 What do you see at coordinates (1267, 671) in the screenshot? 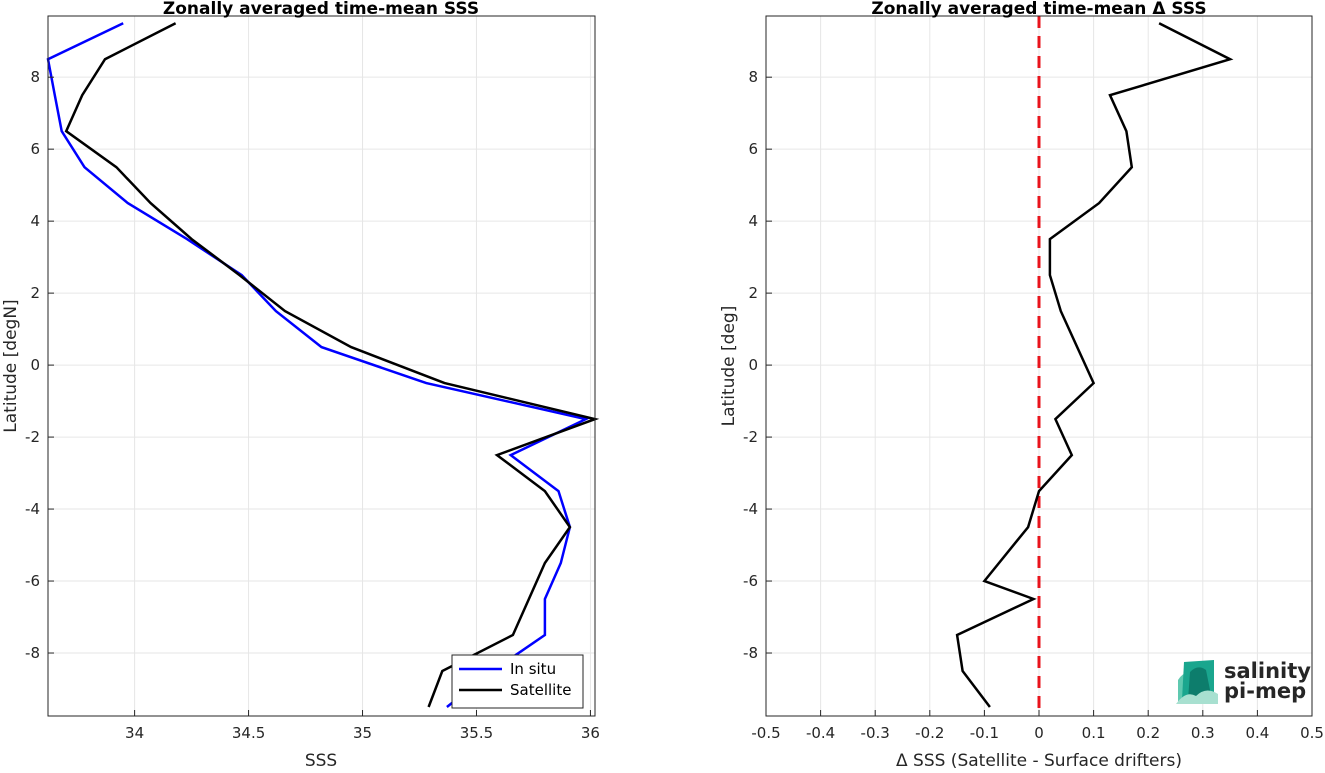
I see `logo-text-line1: salinity` at bounding box center [1267, 671].